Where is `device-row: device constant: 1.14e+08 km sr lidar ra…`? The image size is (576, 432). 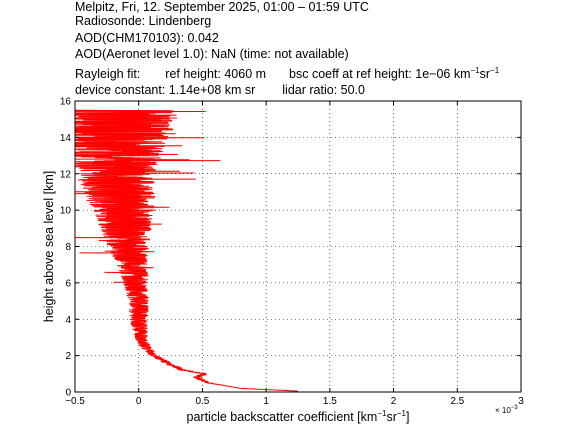
device-row: device constant: 1.14e+08 km sr lidar ra… is located at coordinates (220, 90).